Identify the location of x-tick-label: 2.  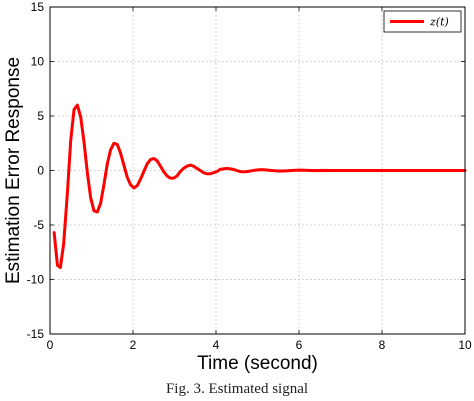
(133, 345).